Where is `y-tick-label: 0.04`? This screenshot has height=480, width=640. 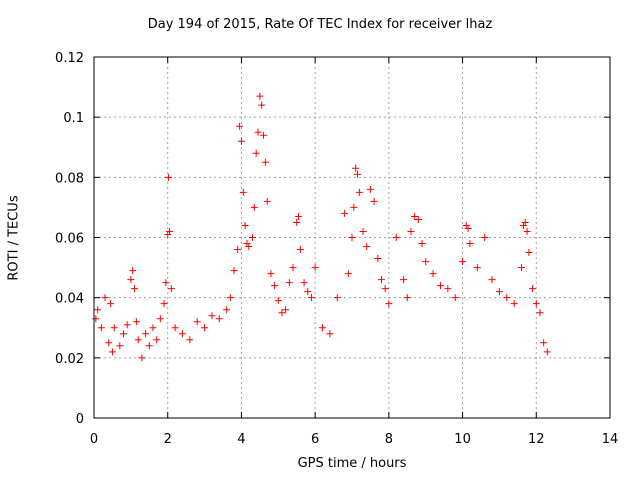 y-tick-label: 0.04 is located at coordinates (69, 299).